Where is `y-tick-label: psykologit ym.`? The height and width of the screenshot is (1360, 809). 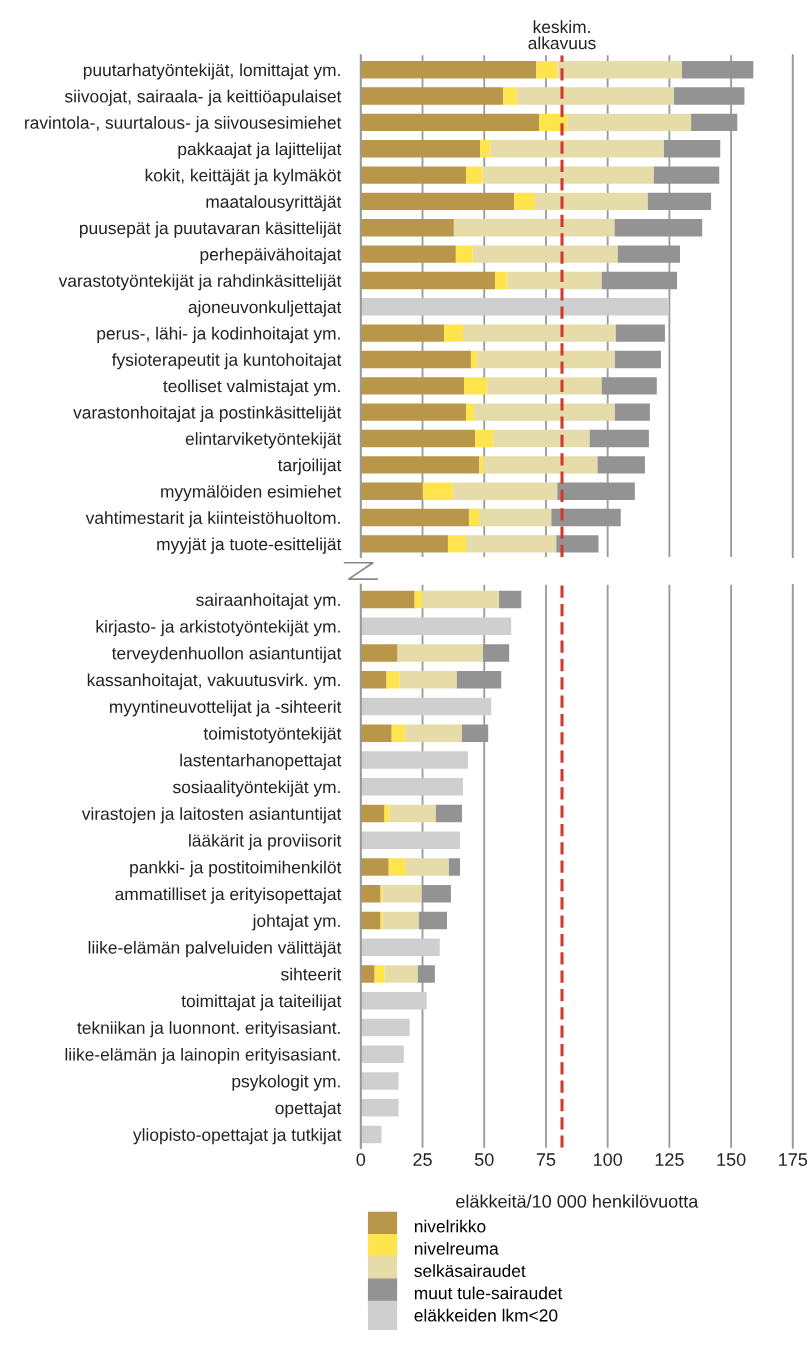 y-tick-label: psykologit ym. is located at coordinates (286, 1082).